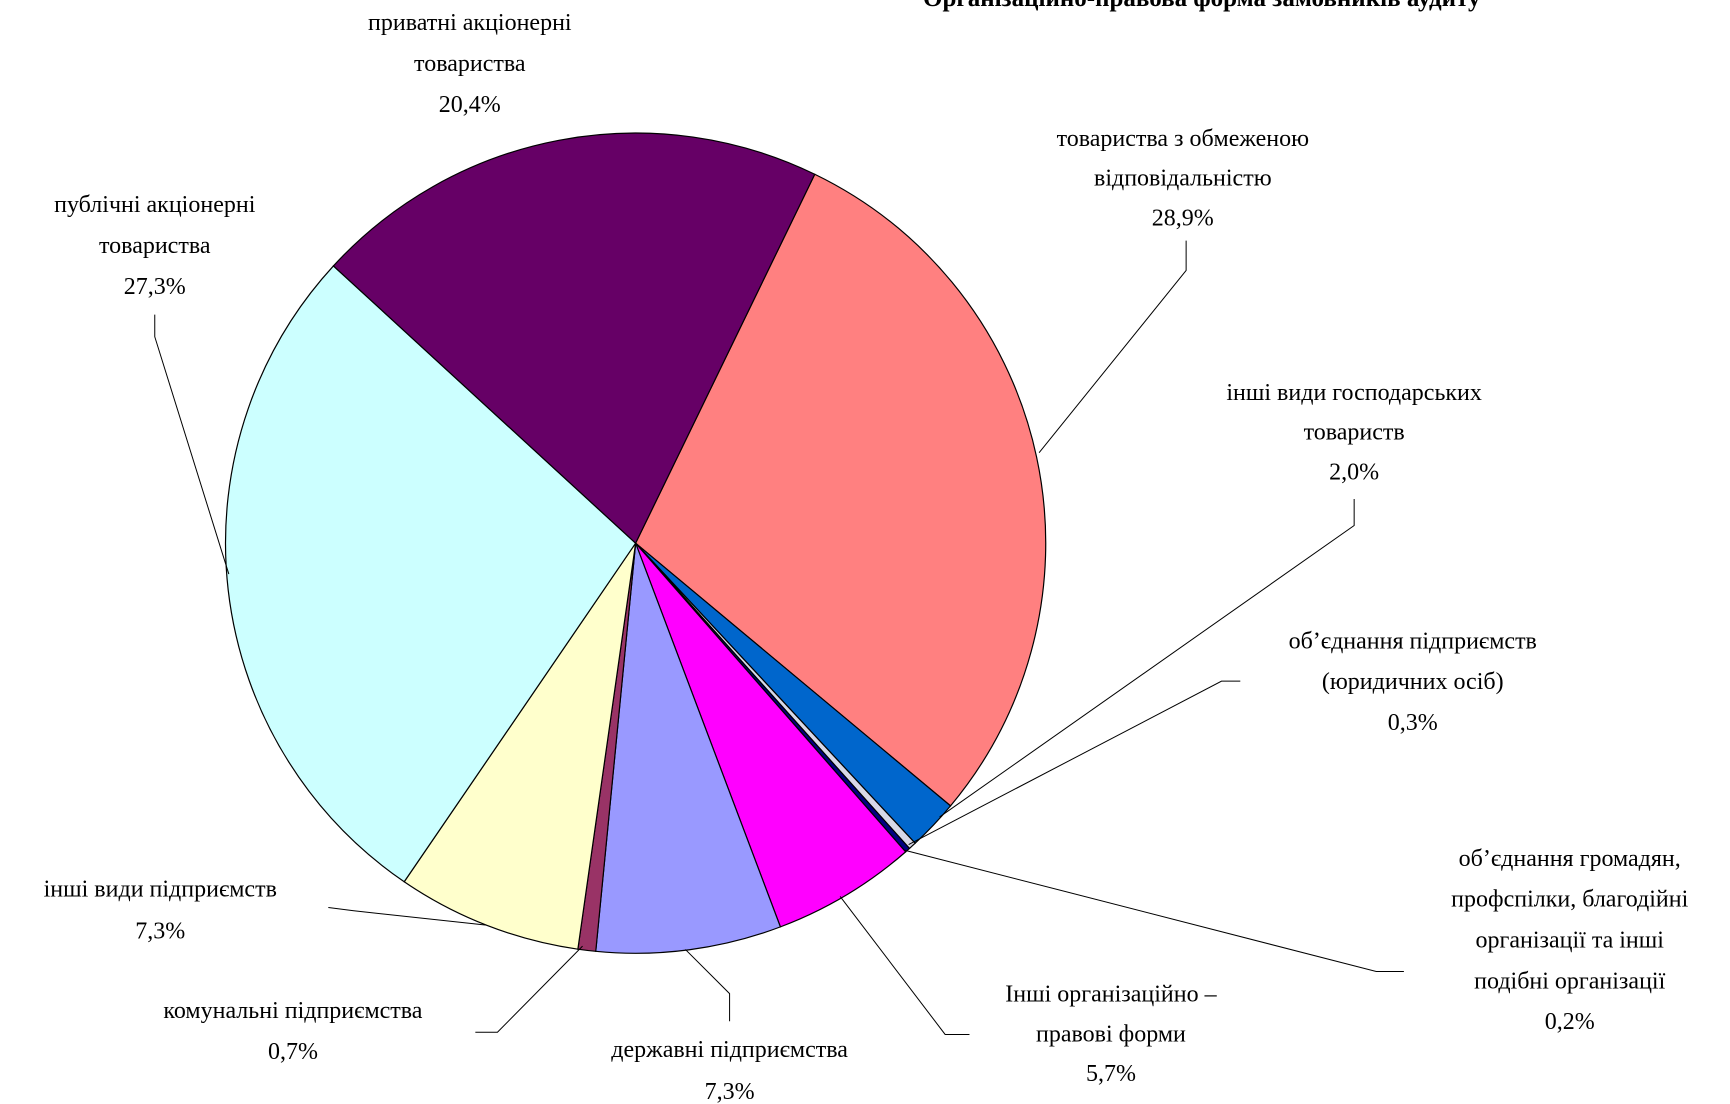  I want to click on value-label: 5,7%, so click(1111, 1074).